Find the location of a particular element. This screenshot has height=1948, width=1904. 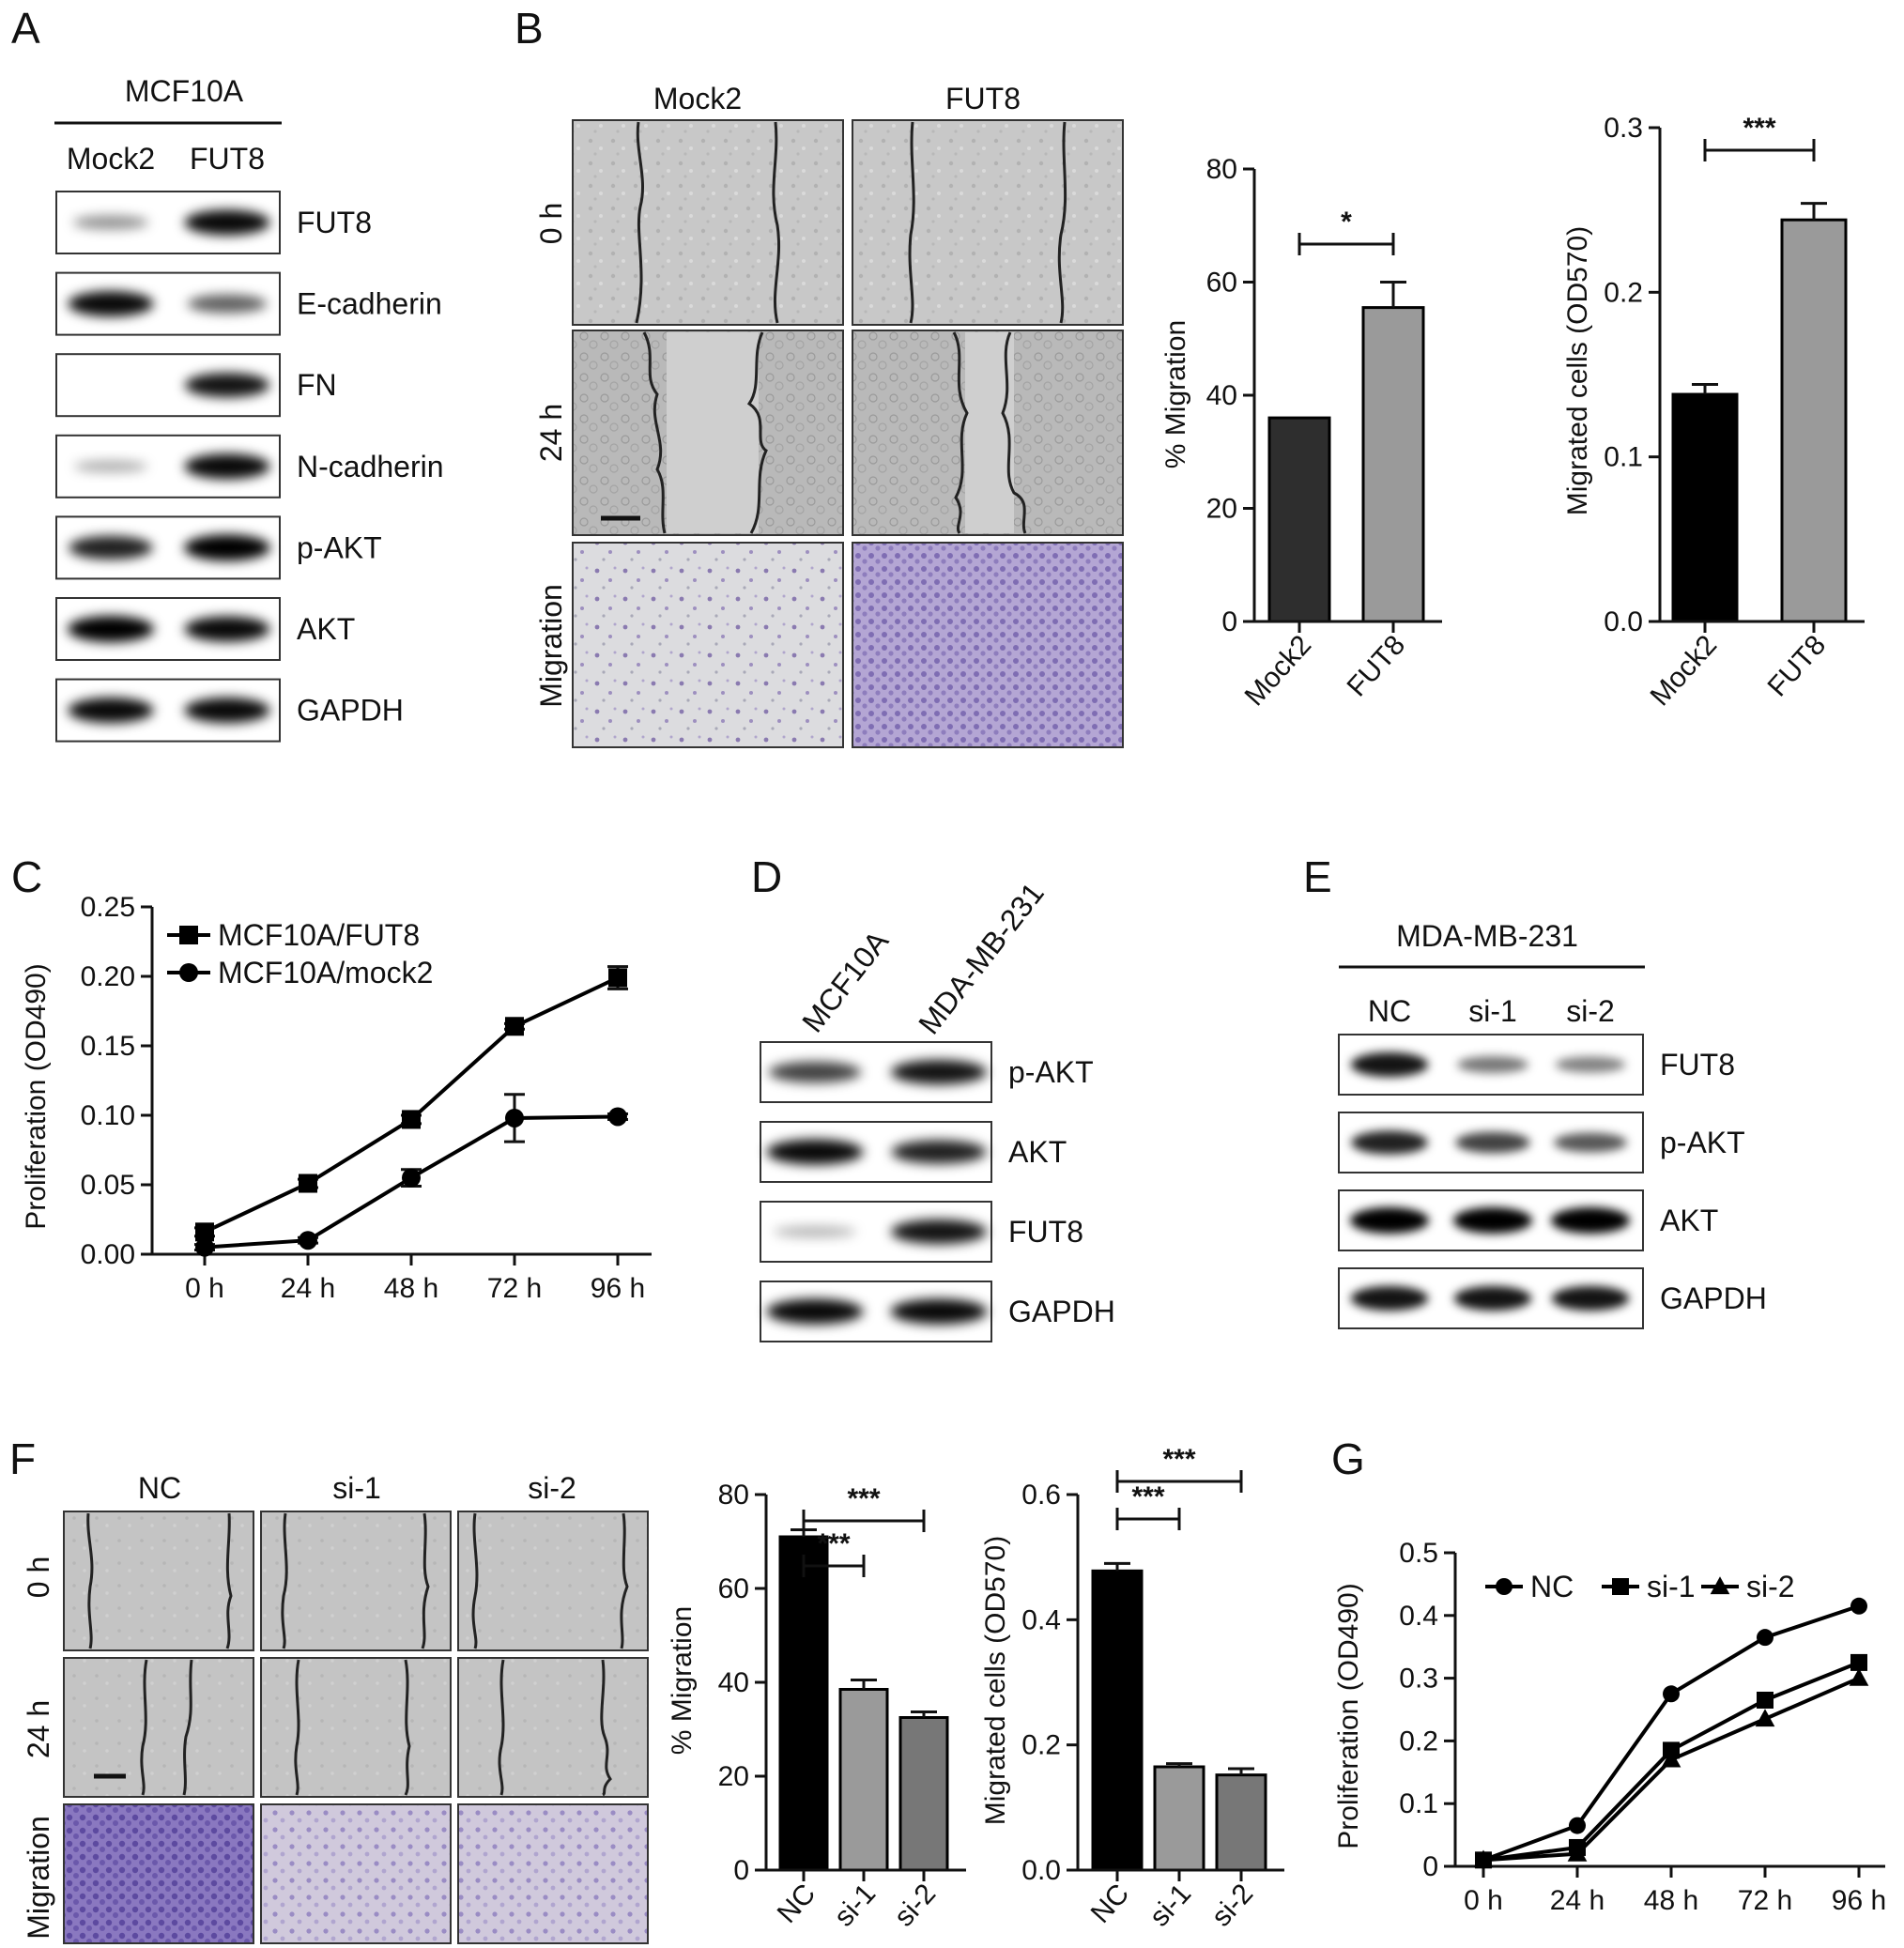

micrograph-nc-migration is located at coordinates (158, 1874).